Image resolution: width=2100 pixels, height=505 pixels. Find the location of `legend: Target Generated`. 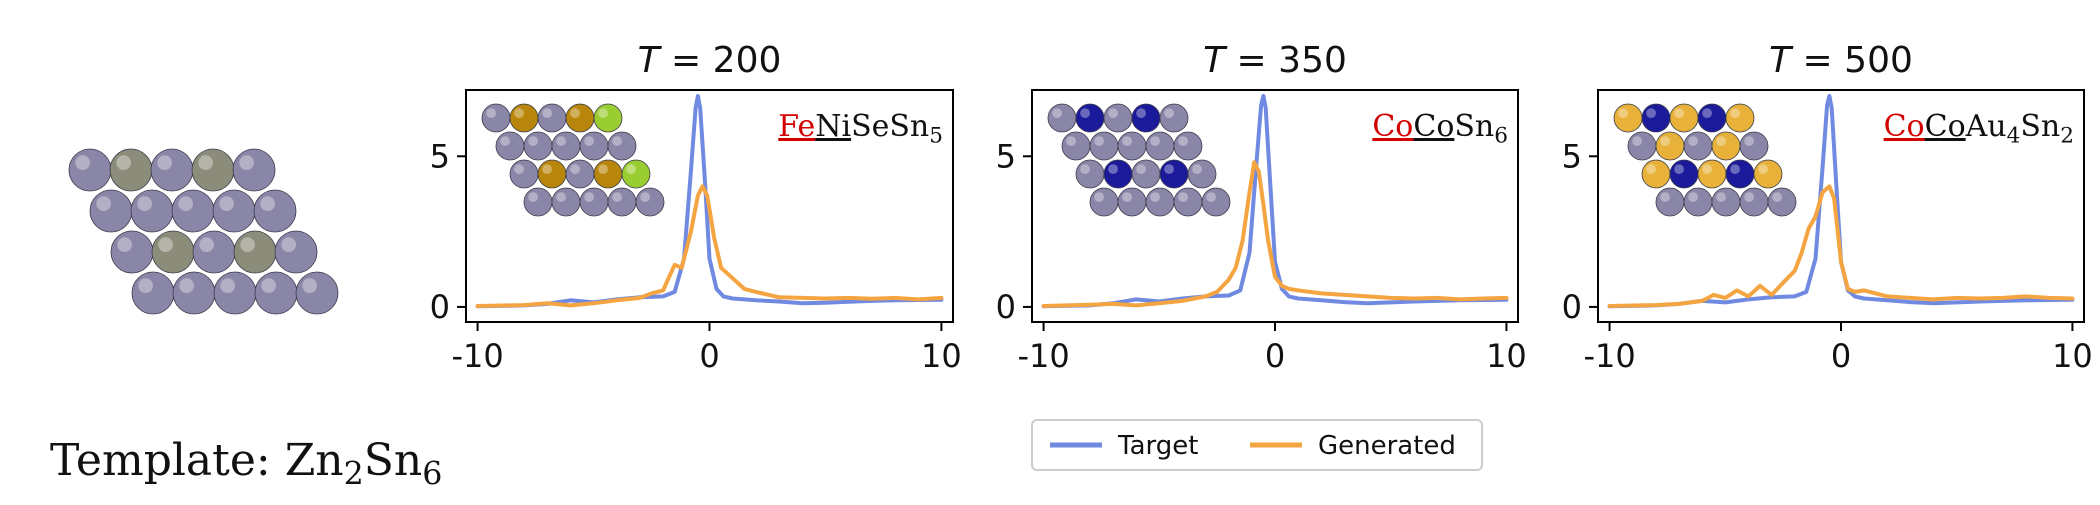

legend: Target Generated is located at coordinates (1257, 445).